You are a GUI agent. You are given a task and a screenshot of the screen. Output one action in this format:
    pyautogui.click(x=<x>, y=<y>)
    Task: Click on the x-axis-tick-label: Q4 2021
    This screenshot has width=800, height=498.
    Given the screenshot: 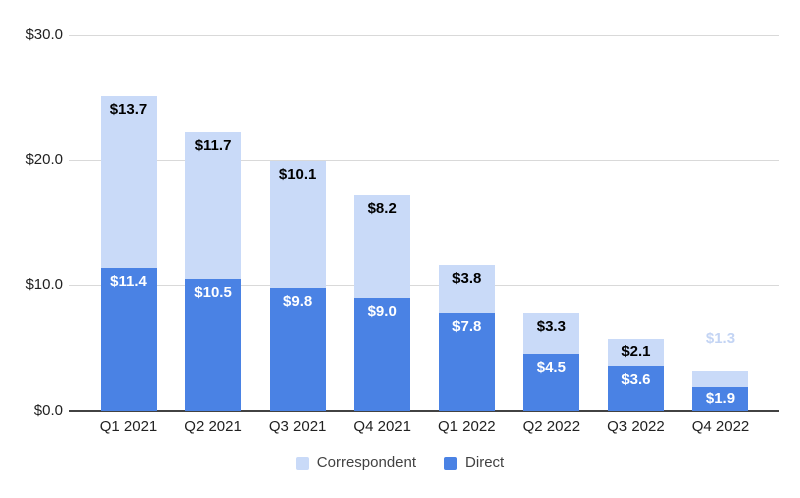 What is the action you would take?
    pyautogui.click(x=382, y=426)
    